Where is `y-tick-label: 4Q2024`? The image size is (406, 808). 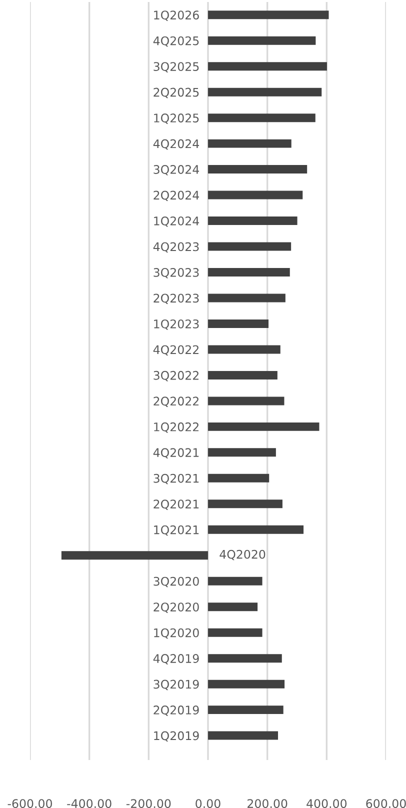
y-tick-label: 4Q2024 is located at coordinates (176, 144).